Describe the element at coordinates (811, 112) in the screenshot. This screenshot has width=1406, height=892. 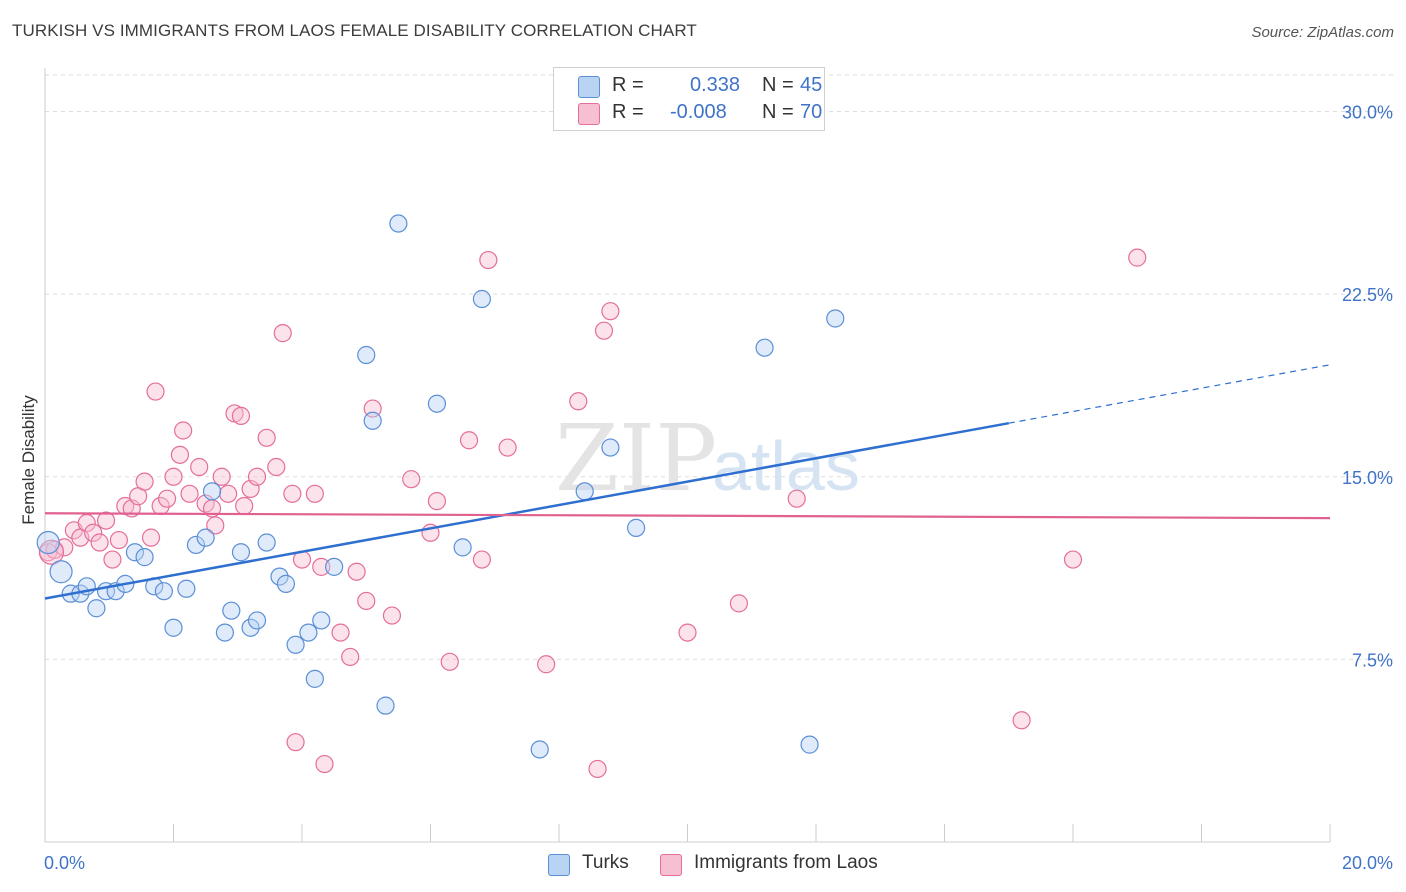
I see `legend-n-value: 70` at that location.